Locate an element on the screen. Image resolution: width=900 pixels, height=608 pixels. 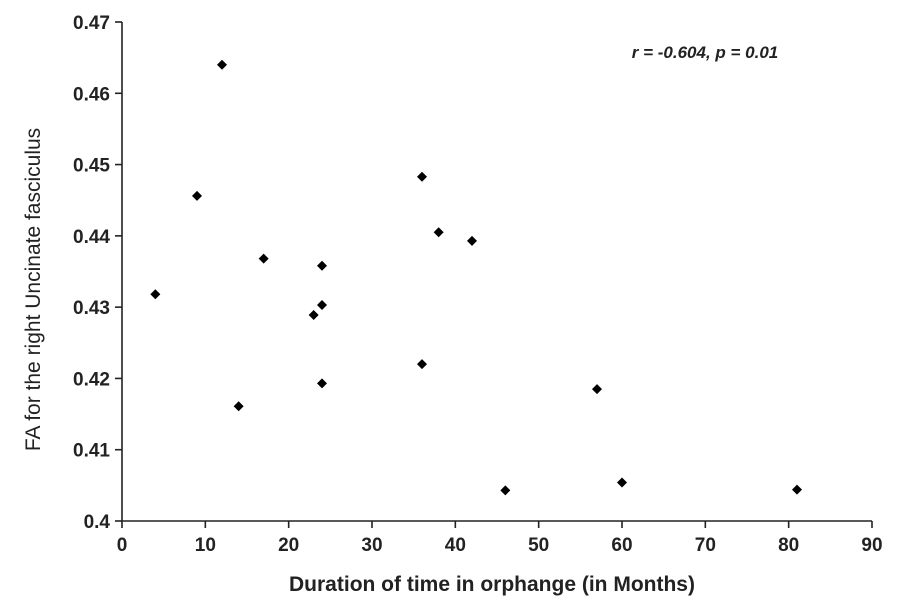
x-tick-label: 10 is located at coordinates (205, 545).